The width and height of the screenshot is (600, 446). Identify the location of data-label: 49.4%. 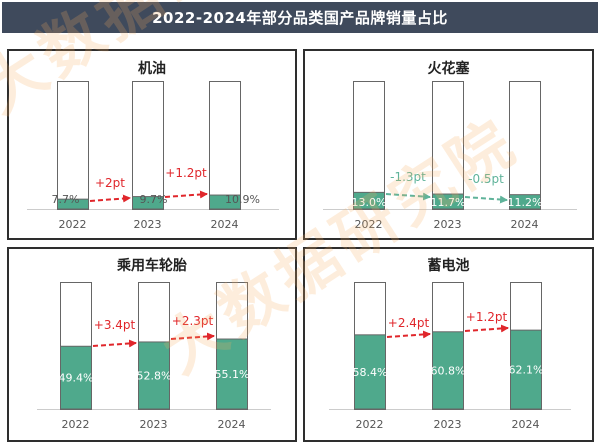
(76, 378).